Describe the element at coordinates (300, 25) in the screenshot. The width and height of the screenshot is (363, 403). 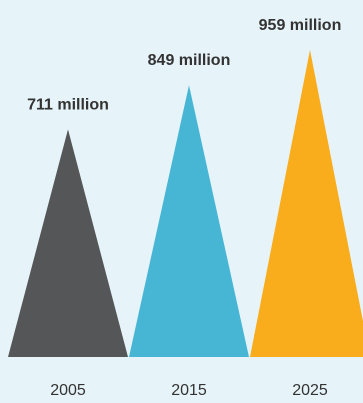
I see `value-label-2025: 959 million` at that location.